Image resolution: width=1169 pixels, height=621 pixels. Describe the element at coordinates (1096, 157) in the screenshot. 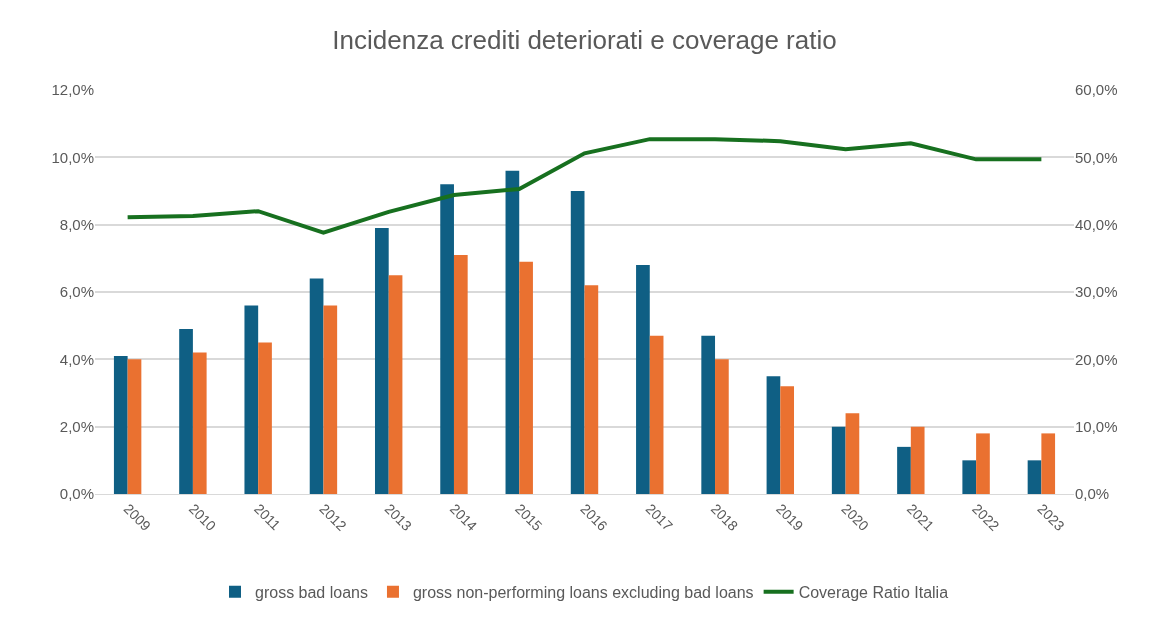

I see `y2-tick-label: 50,0%` at that location.